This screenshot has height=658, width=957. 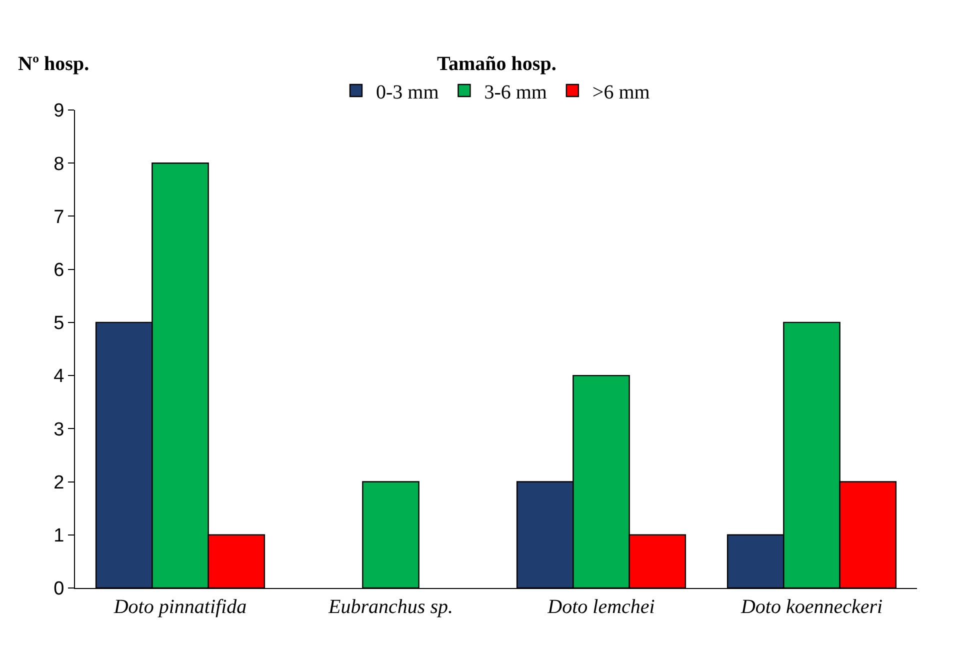 What do you see at coordinates (59, 111) in the screenshot?
I see `y-tick-label: 9` at bounding box center [59, 111].